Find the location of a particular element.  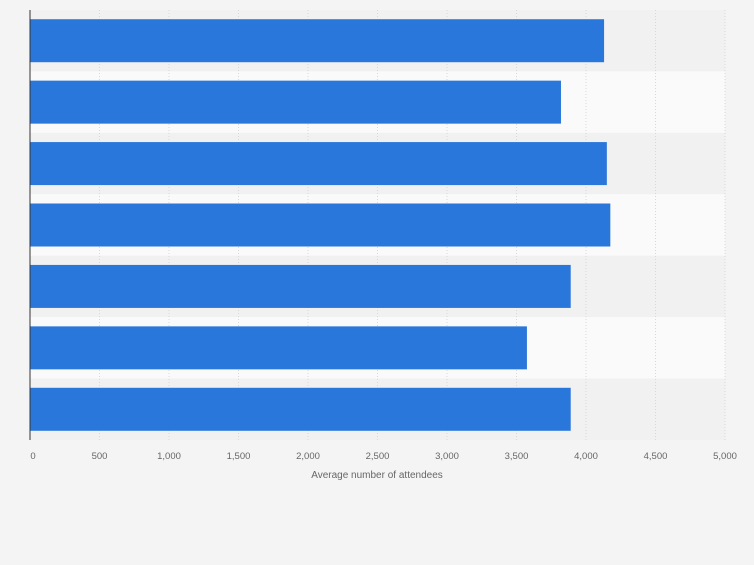

x-axis-title: Average number of attendees is located at coordinates (377, 475).